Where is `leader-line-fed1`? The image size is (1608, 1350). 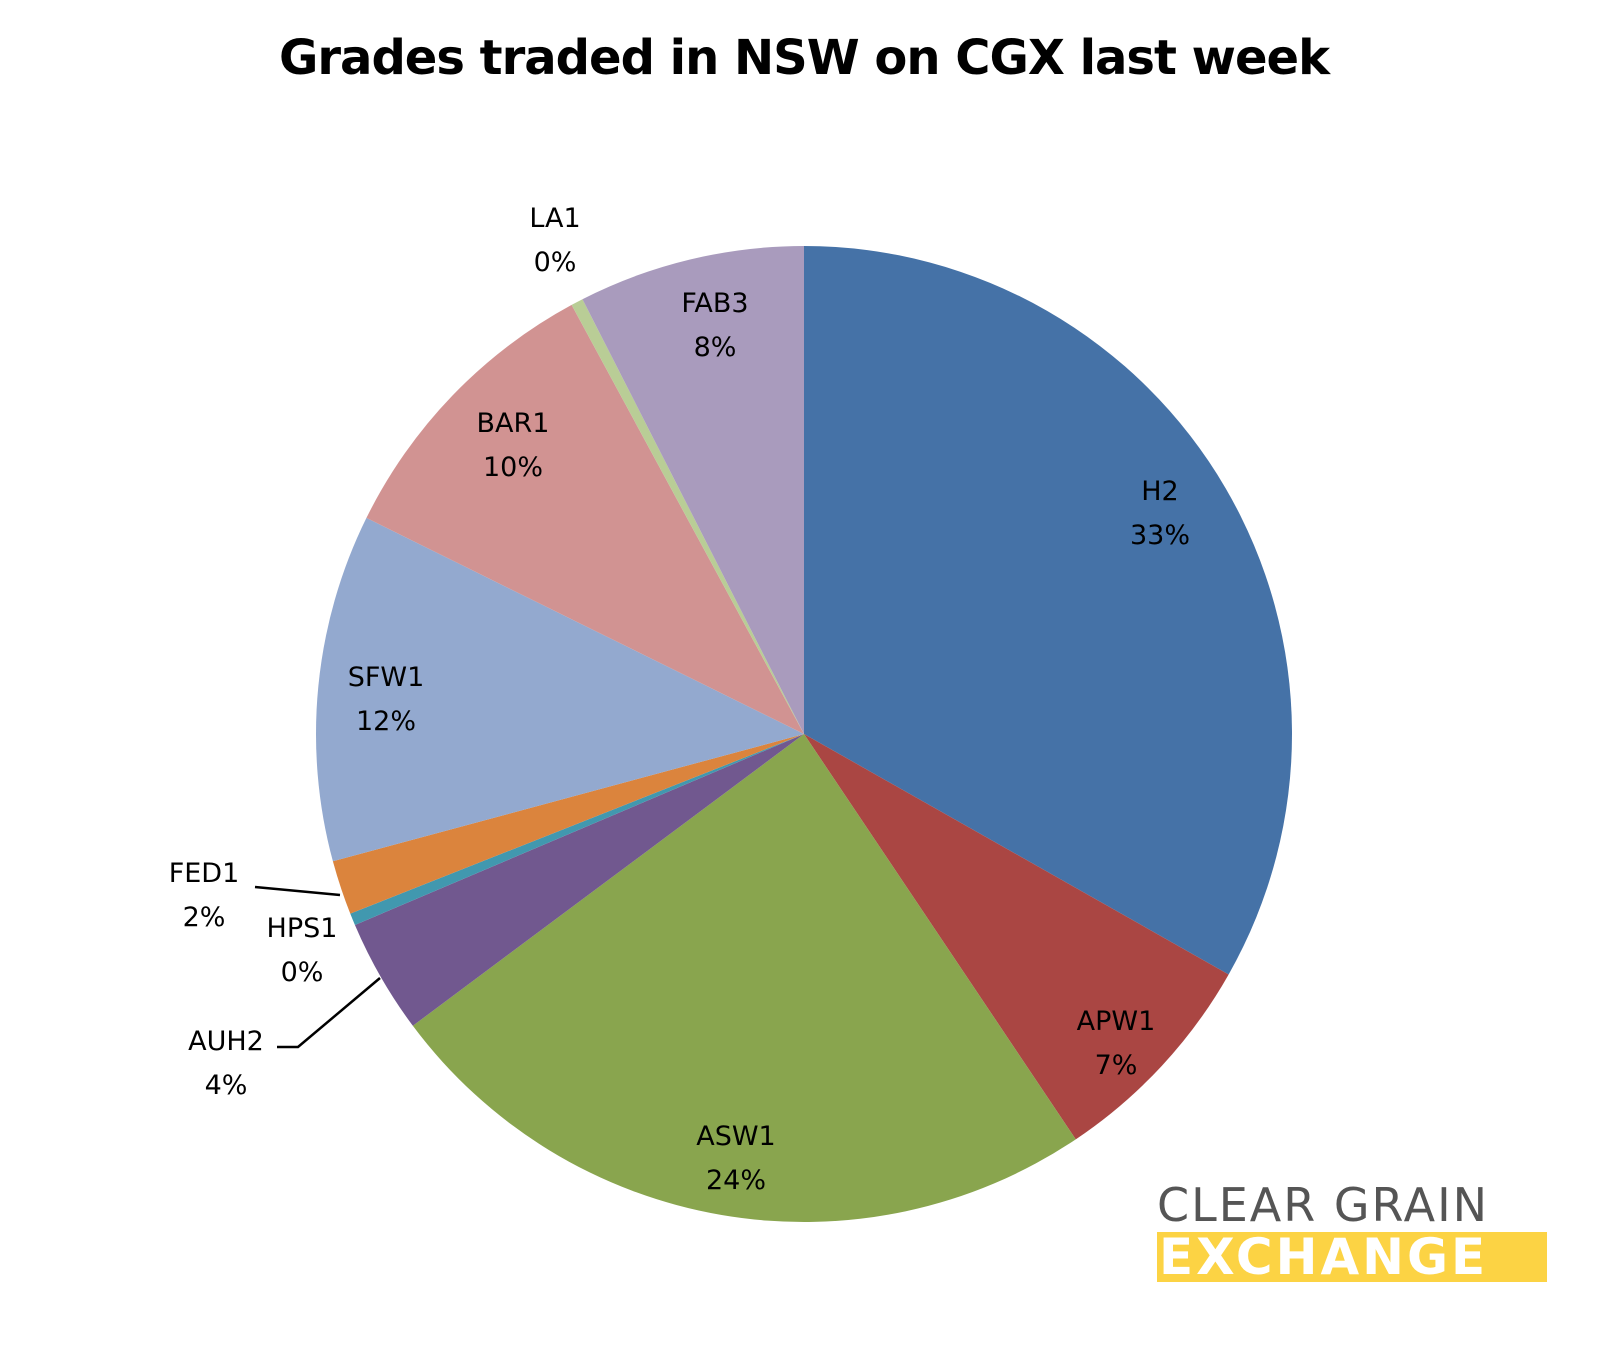 leader-line-fed1 is located at coordinates (297, 891).